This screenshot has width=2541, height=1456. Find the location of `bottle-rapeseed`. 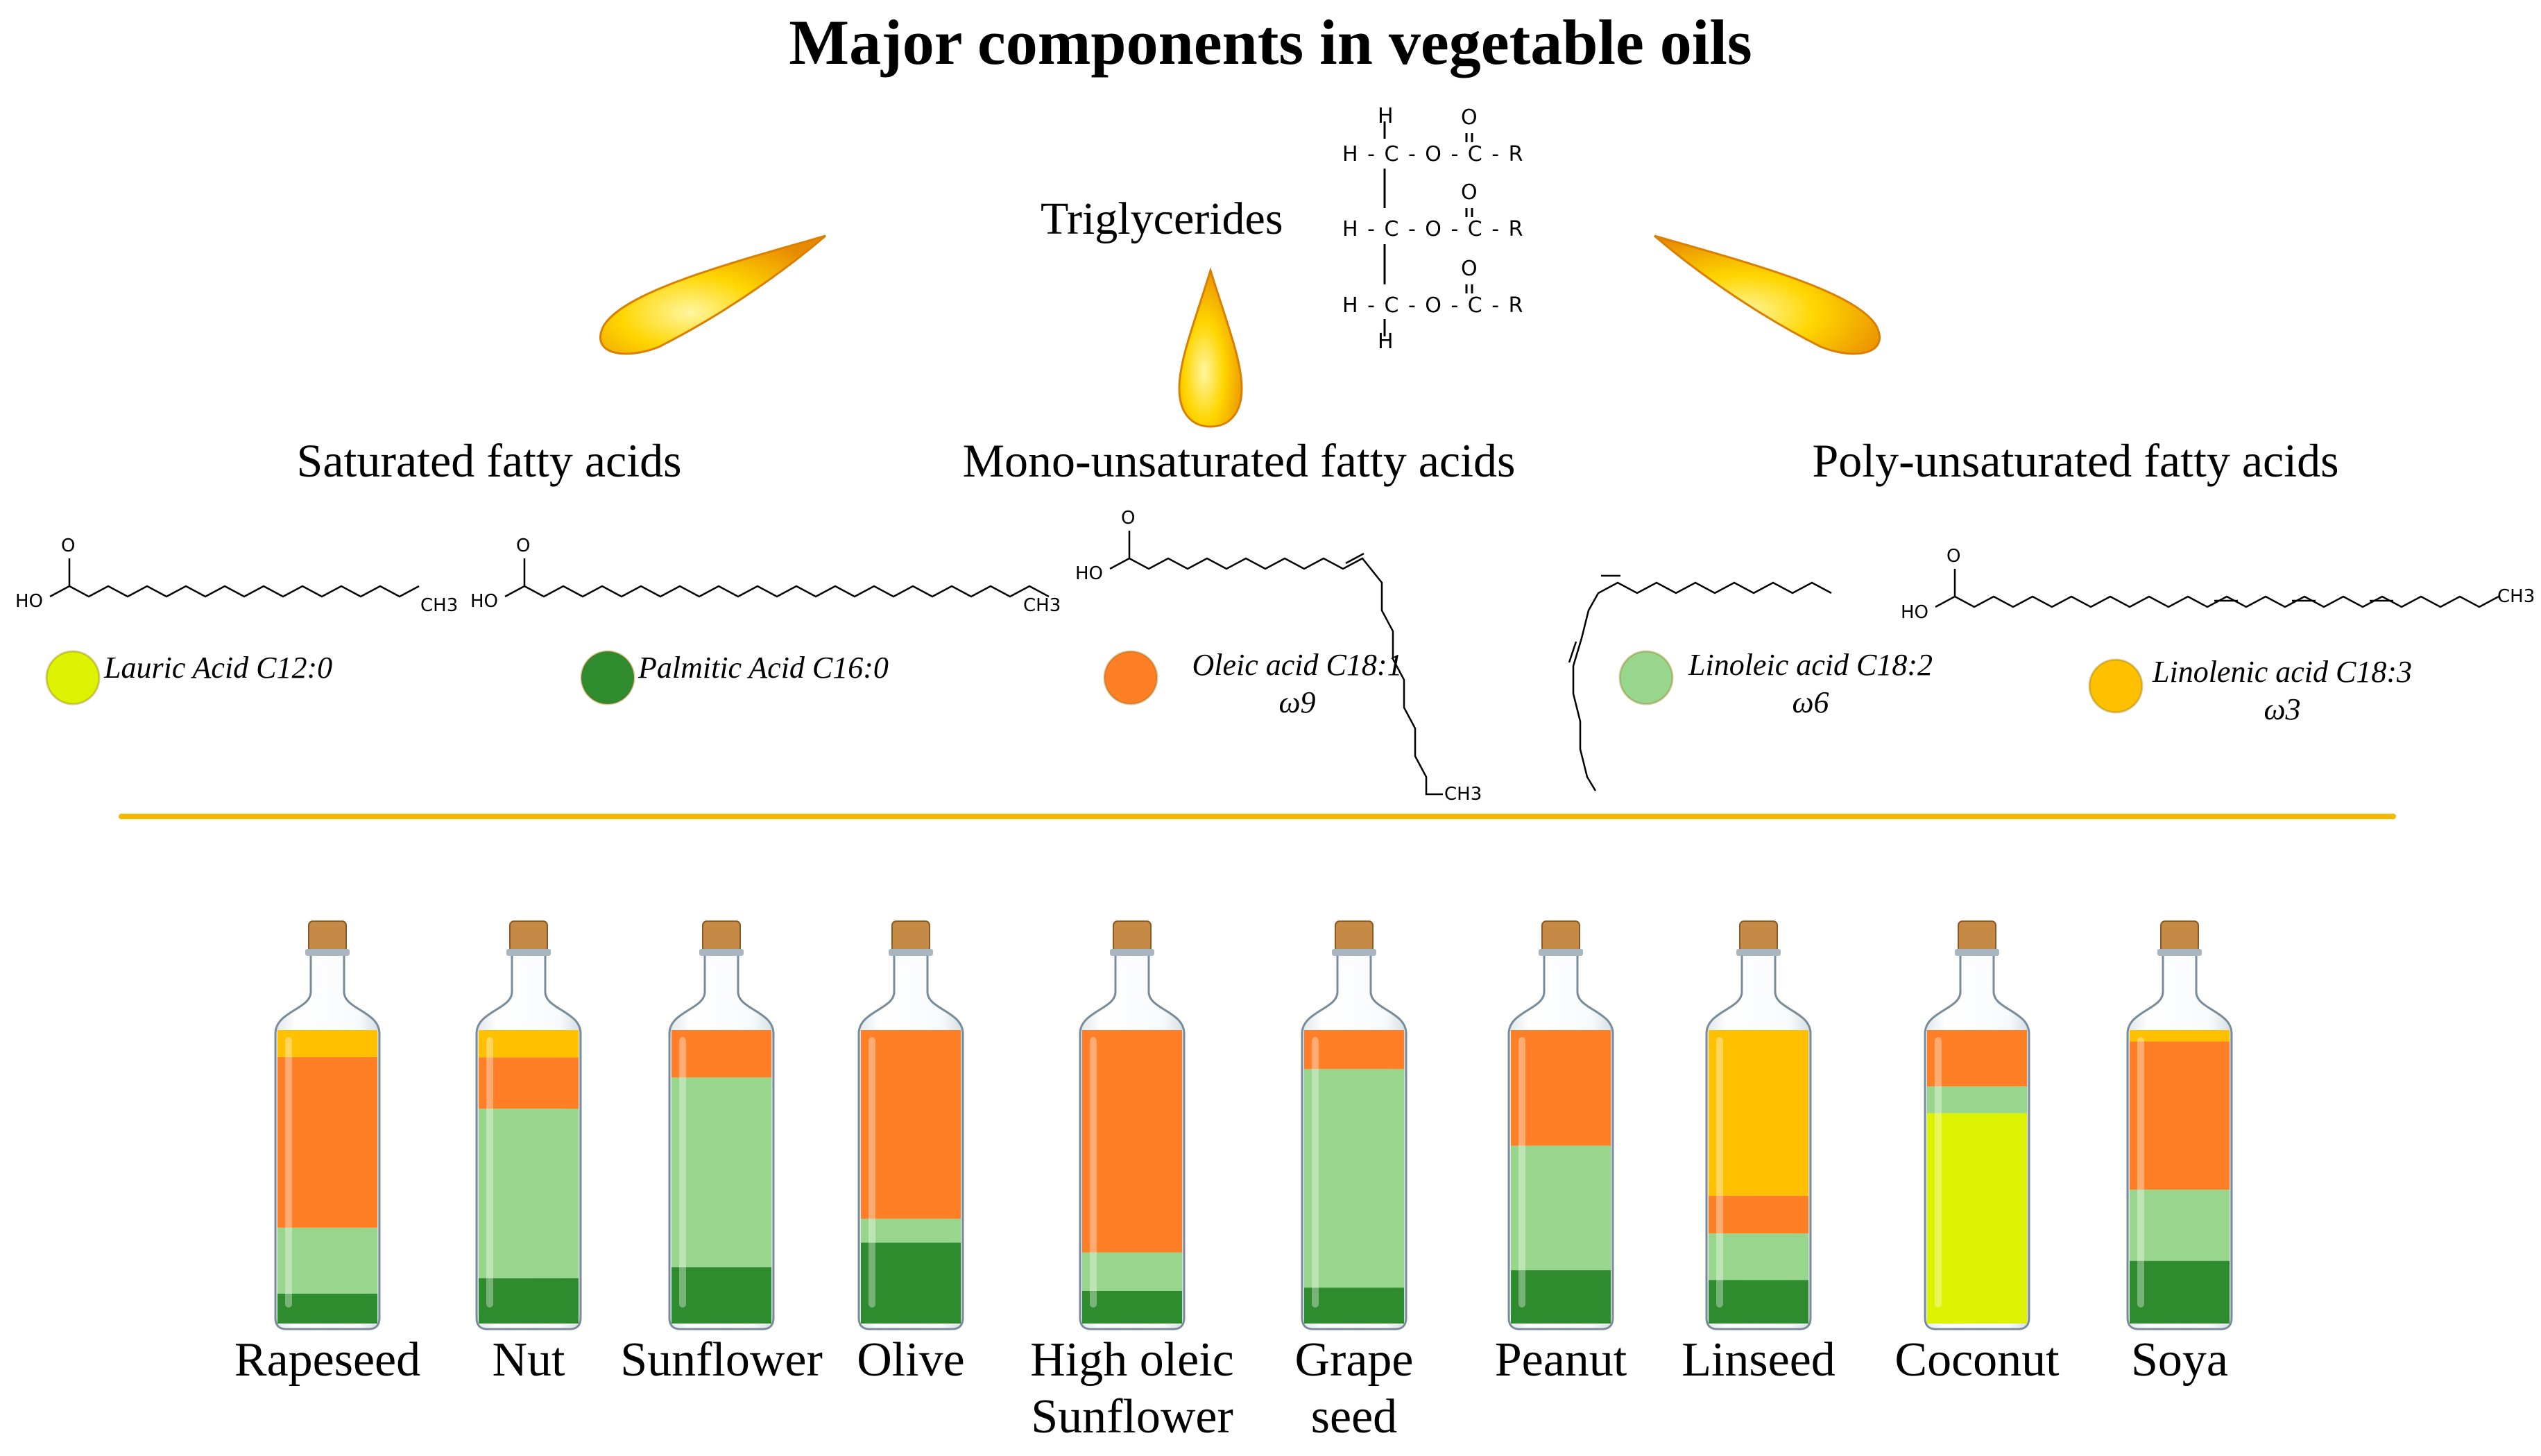

bottle-rapeseed is located at coordinates (327, 1125).